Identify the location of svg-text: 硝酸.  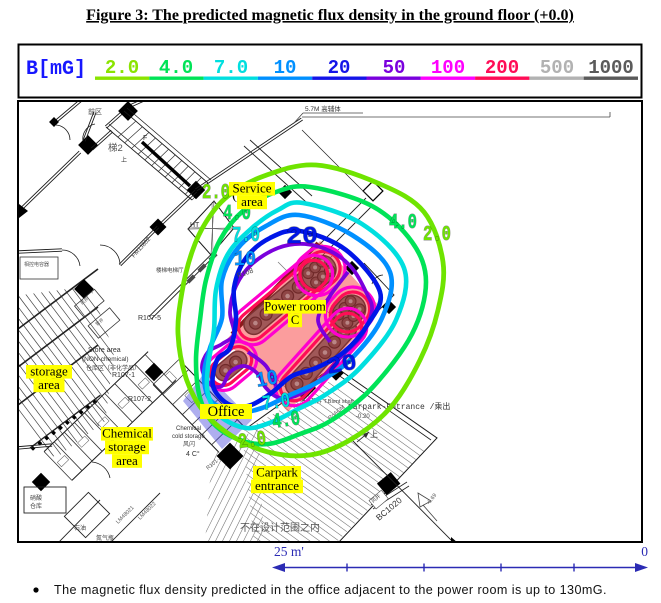
(36, 498).